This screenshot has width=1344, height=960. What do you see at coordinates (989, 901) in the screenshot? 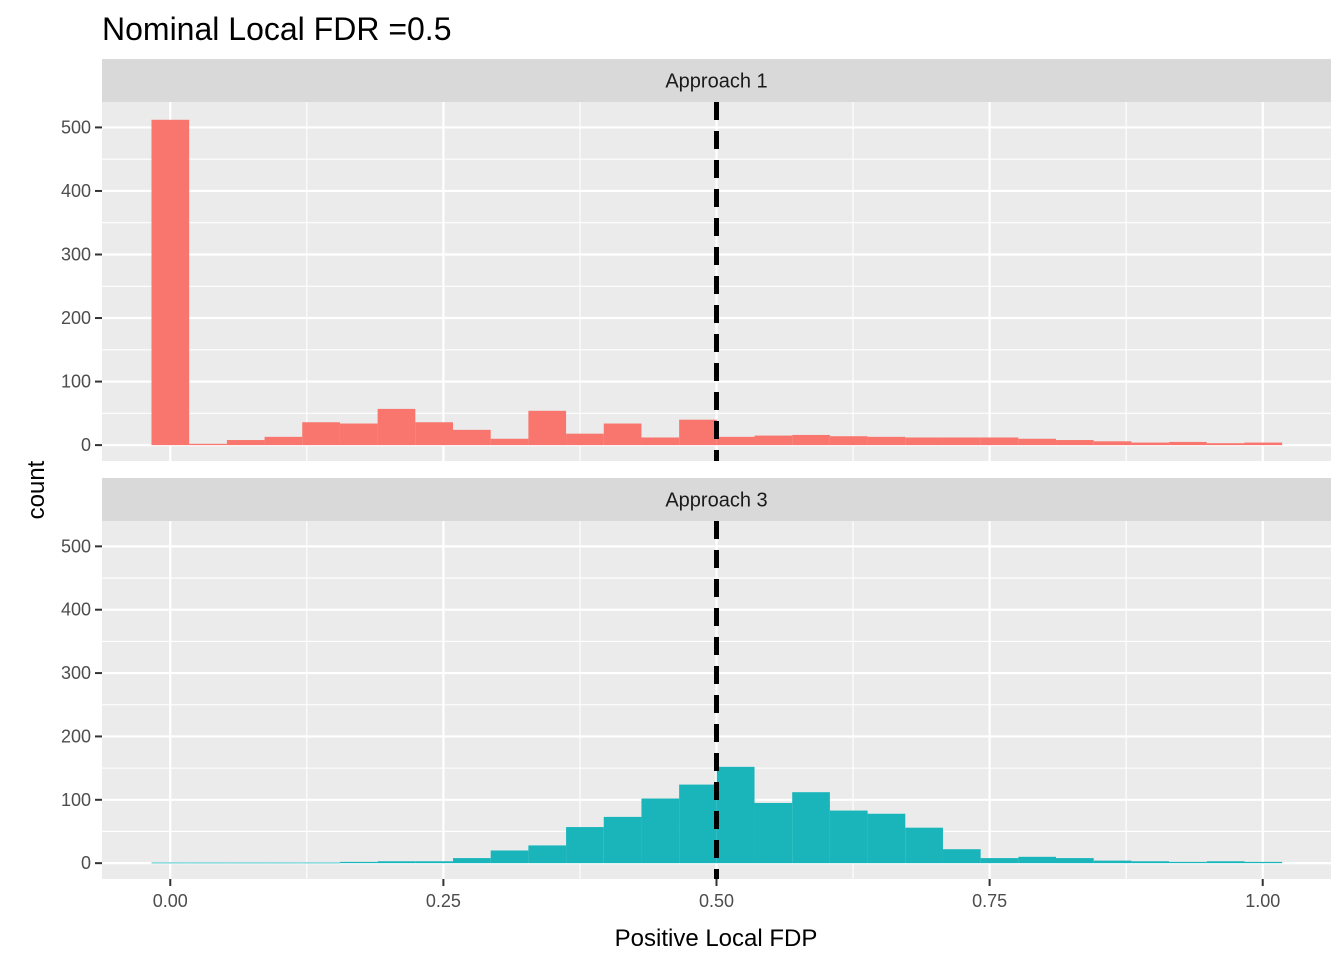
I see `x-tick-label: 0.75` at bounding box center [989, 901].